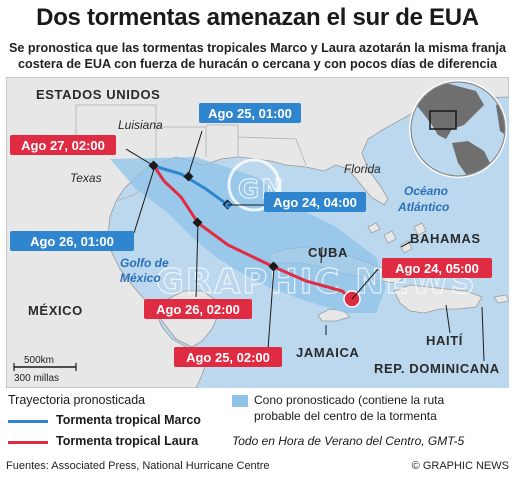  I want to click on label-florida: Florida, so click(362, 169).